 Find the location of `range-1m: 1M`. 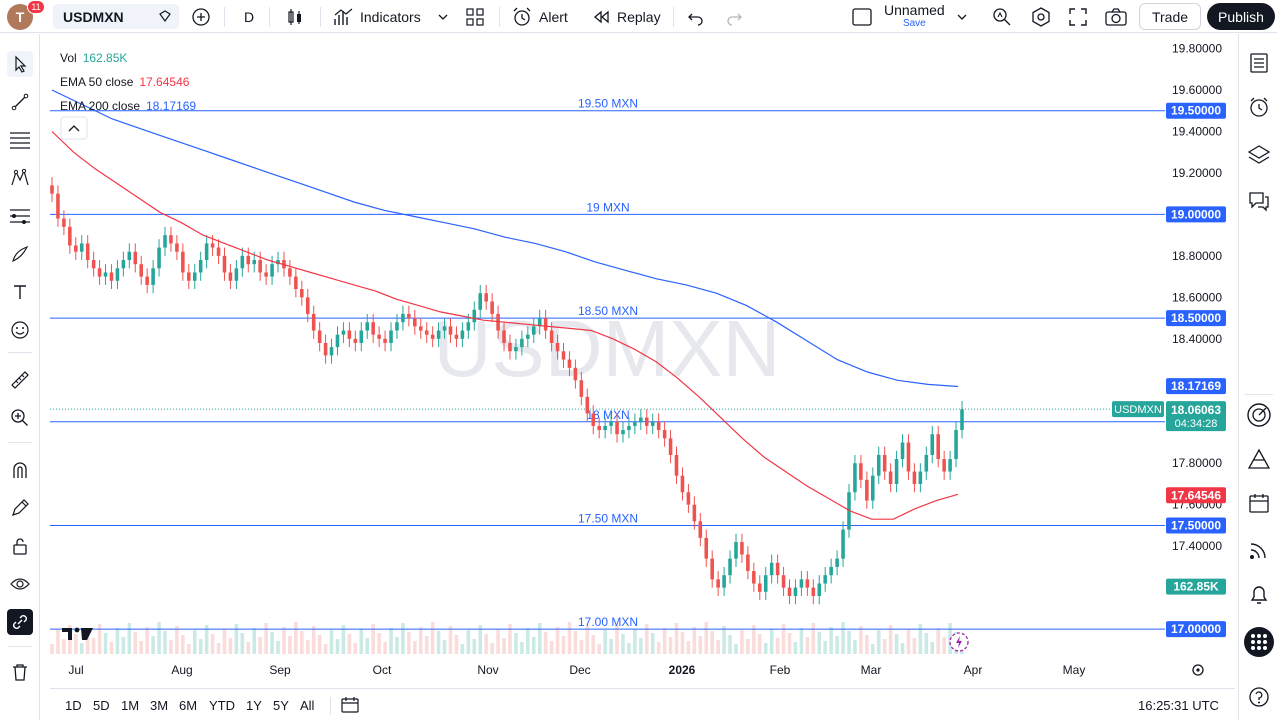

range-1m: 1M is located at coordinates (130, 705).